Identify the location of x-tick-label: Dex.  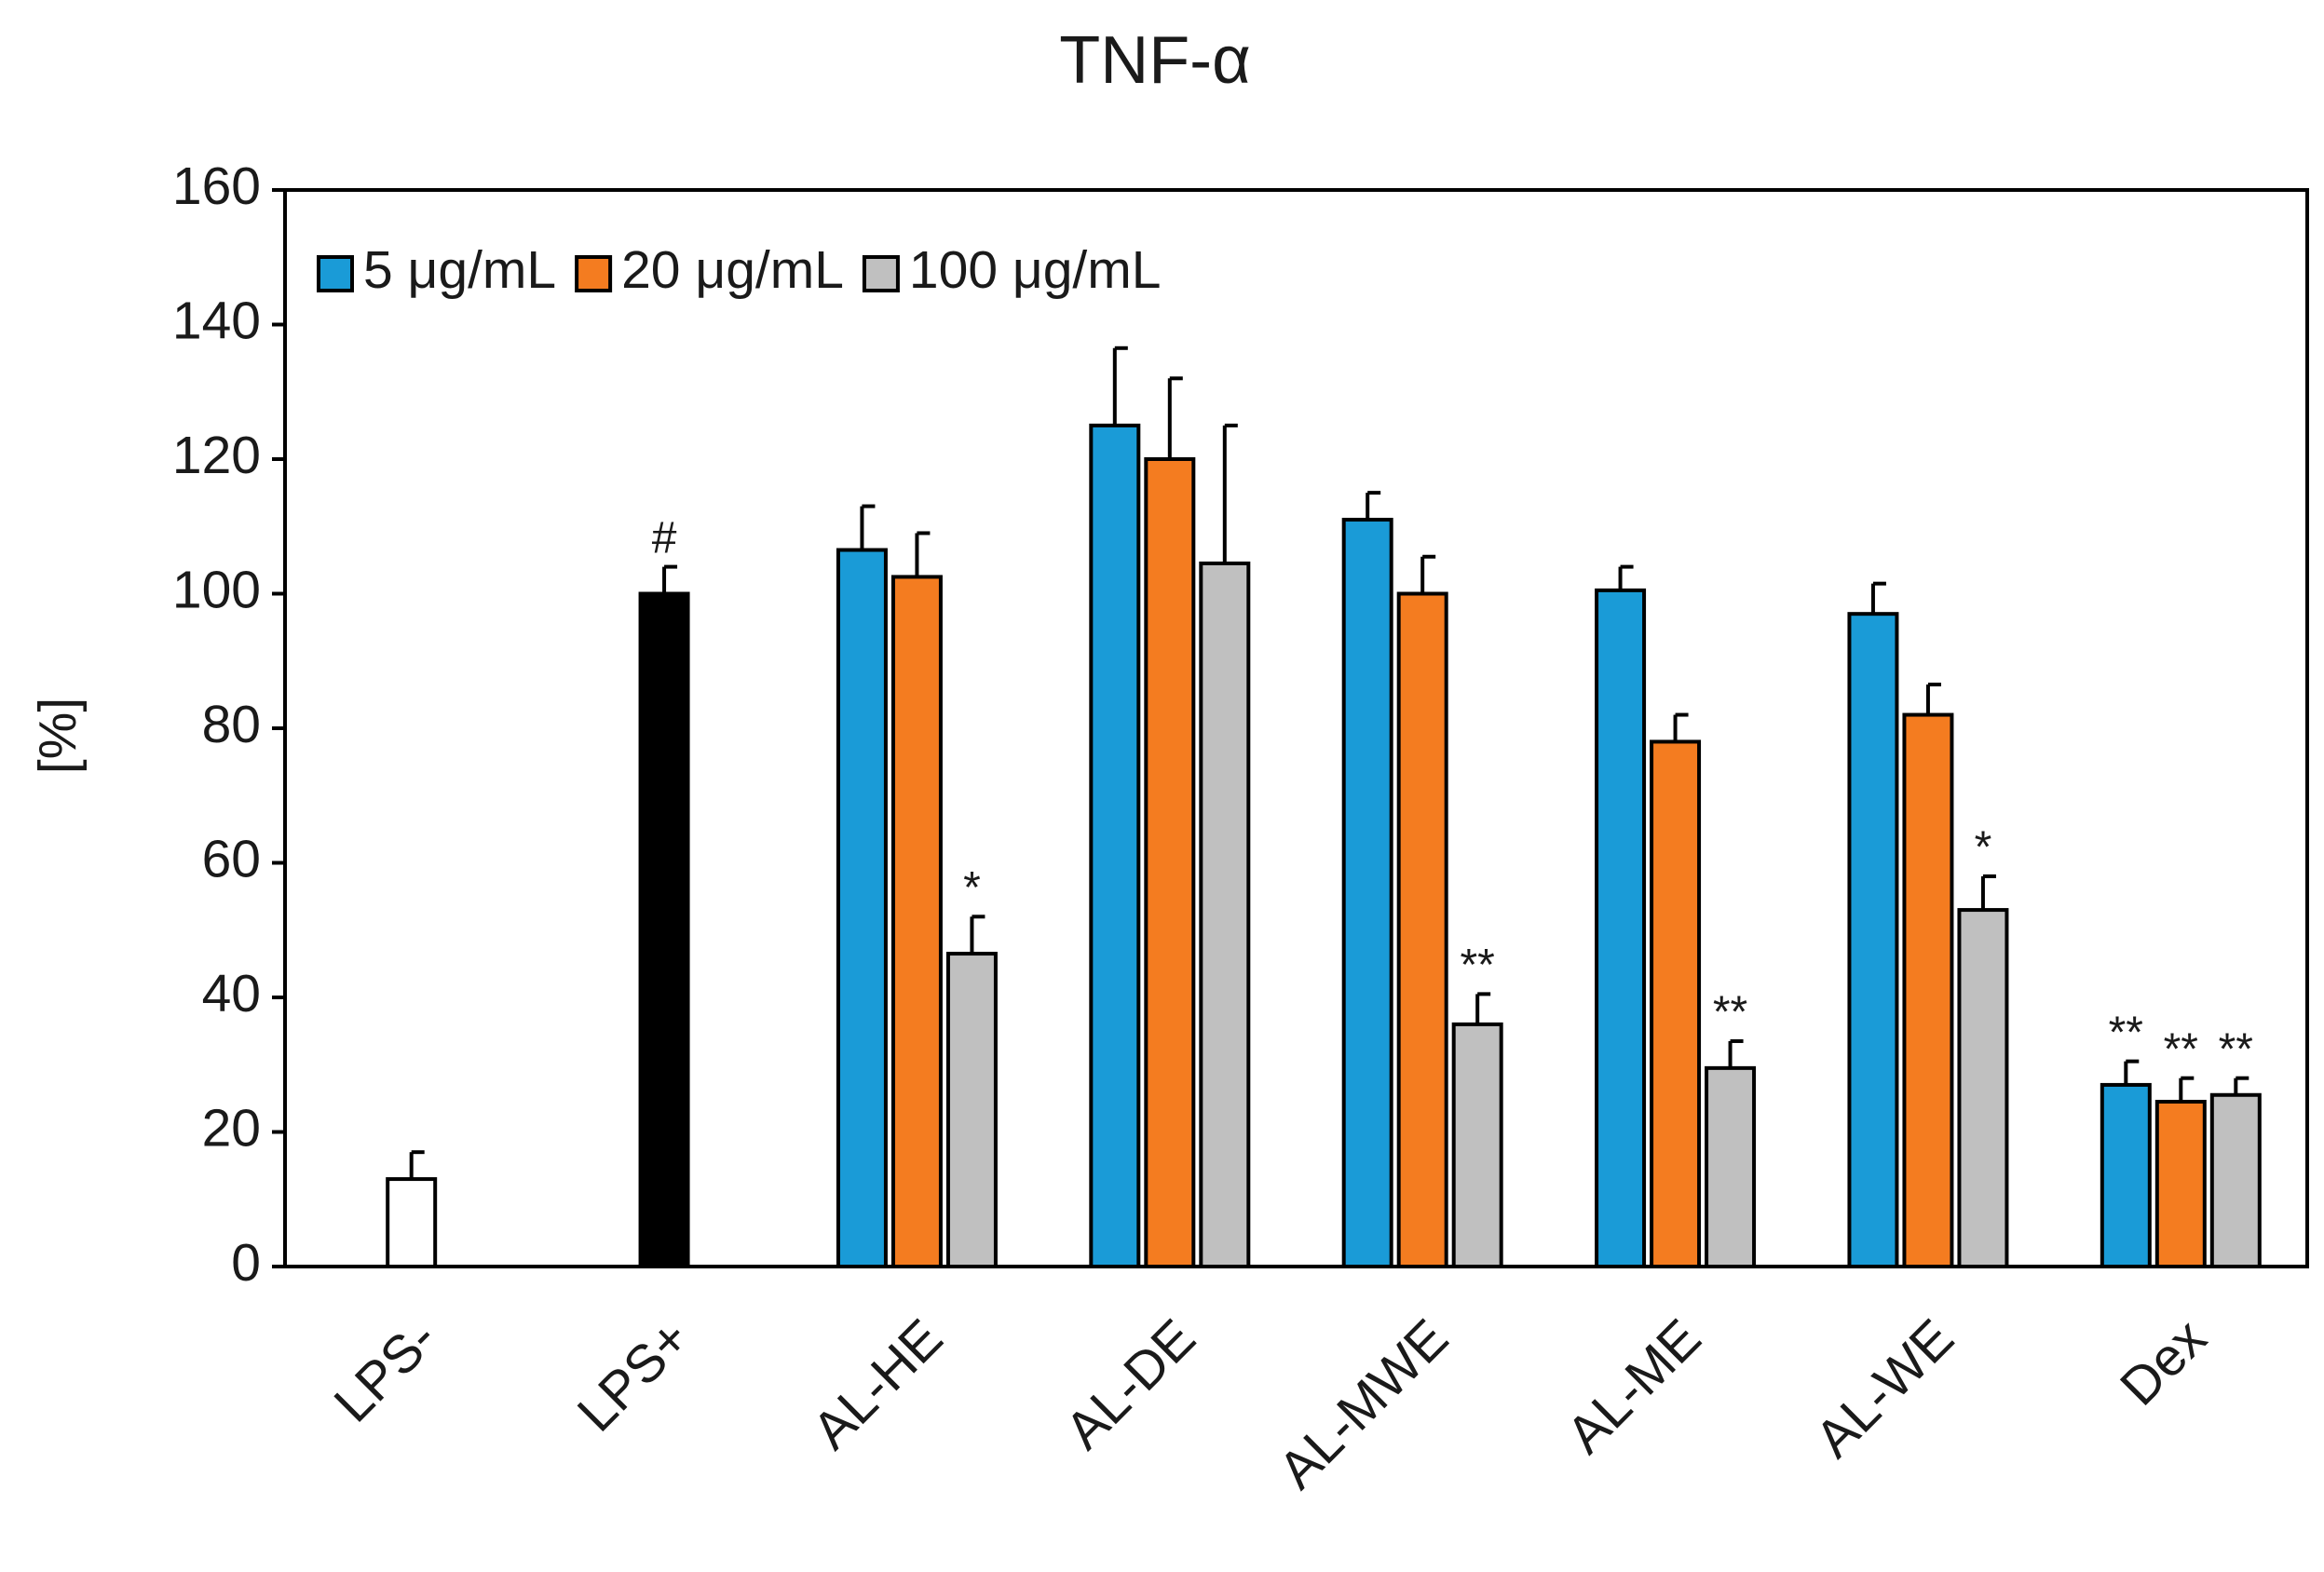
(2163, 1362).